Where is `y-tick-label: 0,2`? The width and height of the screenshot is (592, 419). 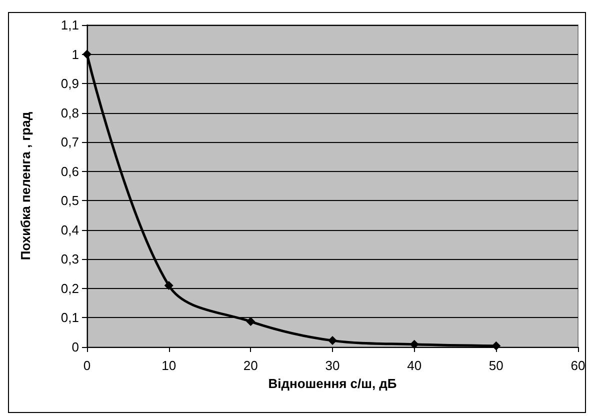 y-tick-label: 0,2 is located at coordinates (69, 288).